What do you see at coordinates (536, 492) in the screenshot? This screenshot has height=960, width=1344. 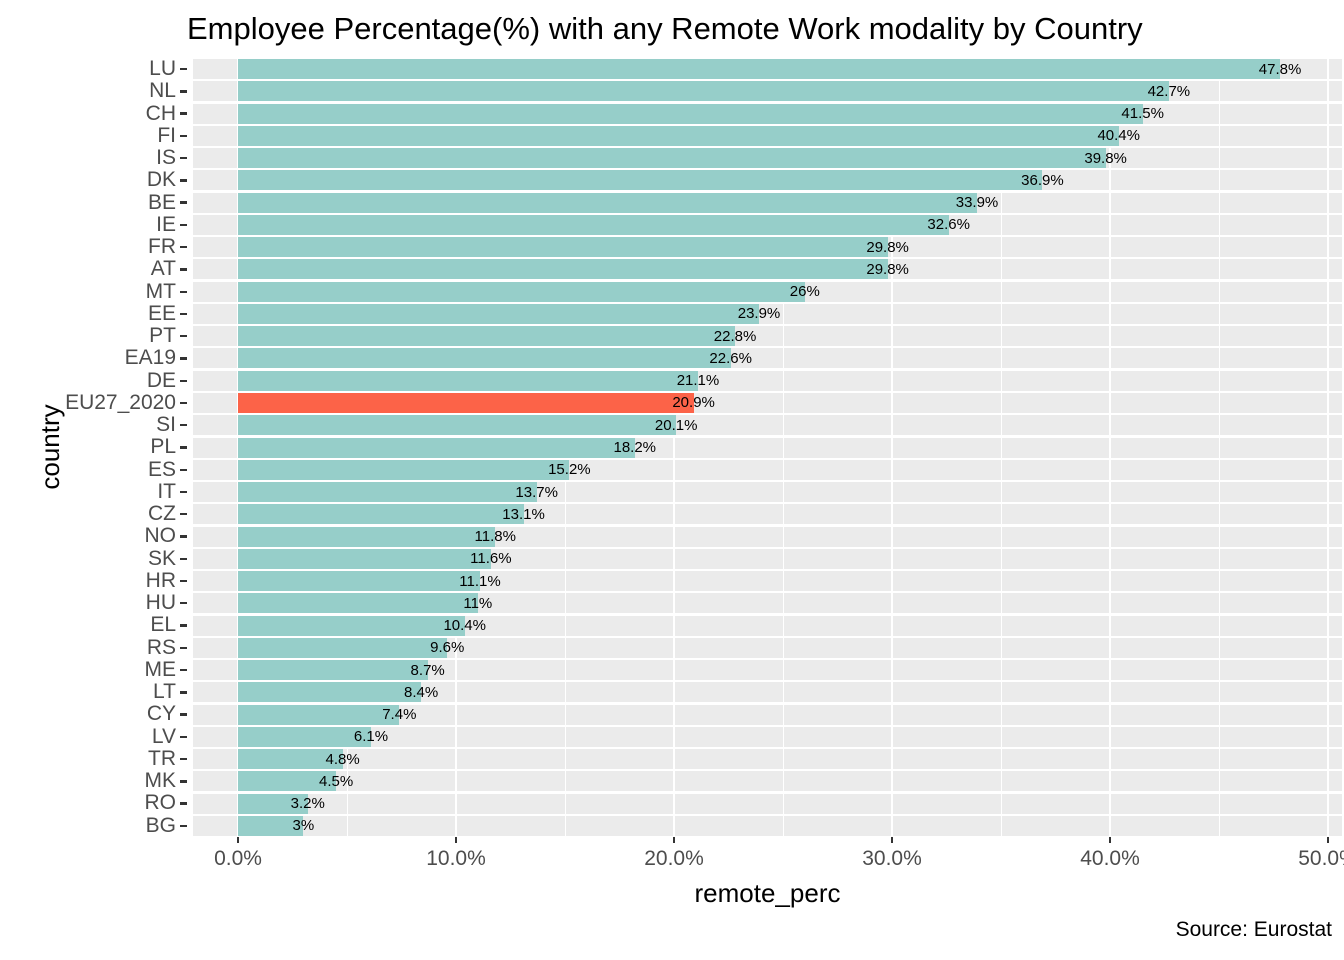 I see `bar-value-label: 13.7%` at bounding box center [536, 492].